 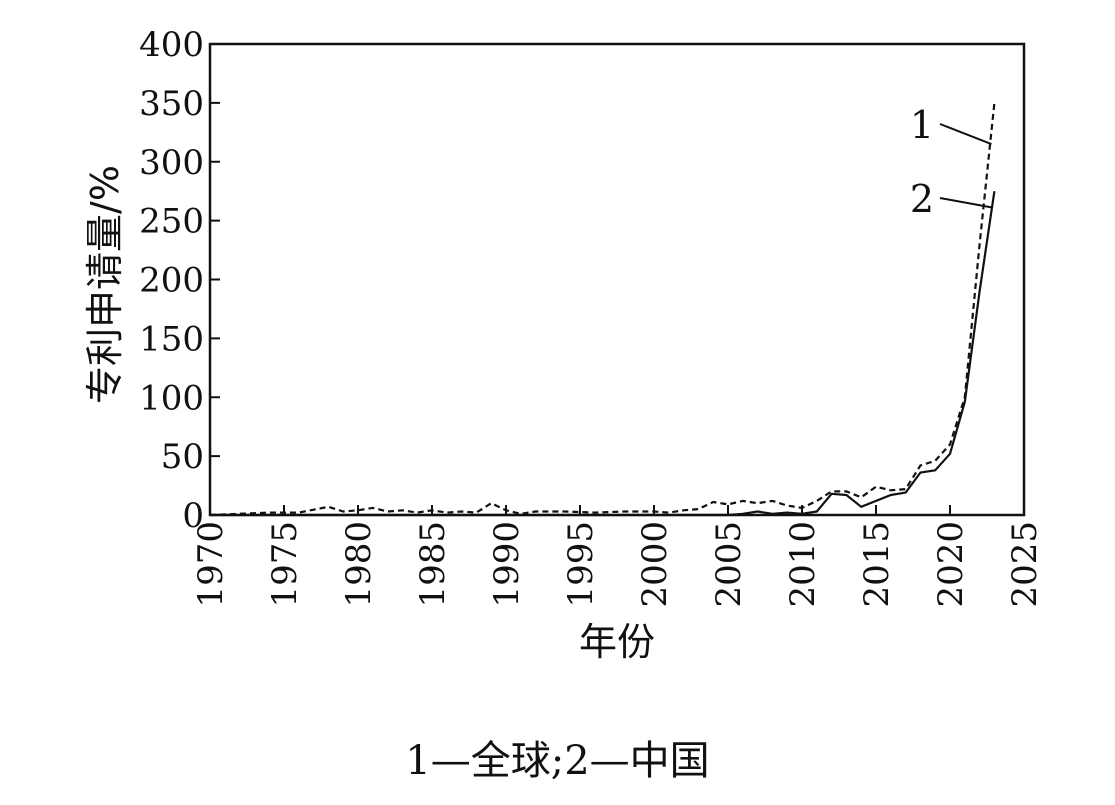 I want to click on series-label-1: 1, so click(x=922, y=125).